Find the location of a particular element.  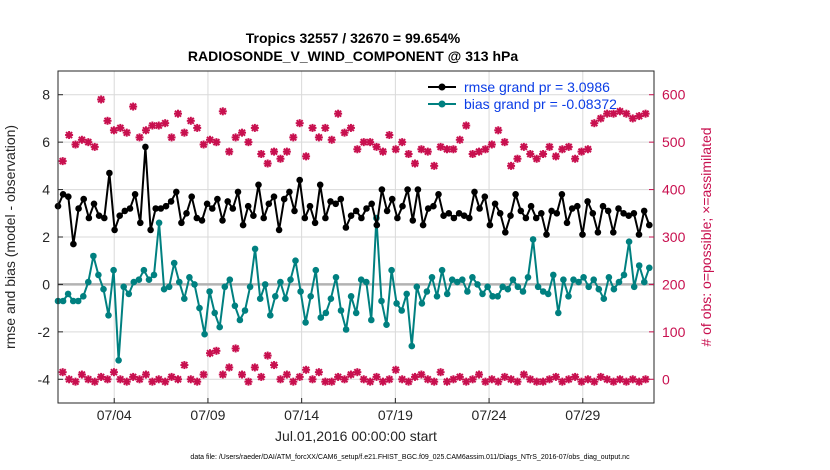

x-tick-label: 07/14 is located at coordinates (301, 415).